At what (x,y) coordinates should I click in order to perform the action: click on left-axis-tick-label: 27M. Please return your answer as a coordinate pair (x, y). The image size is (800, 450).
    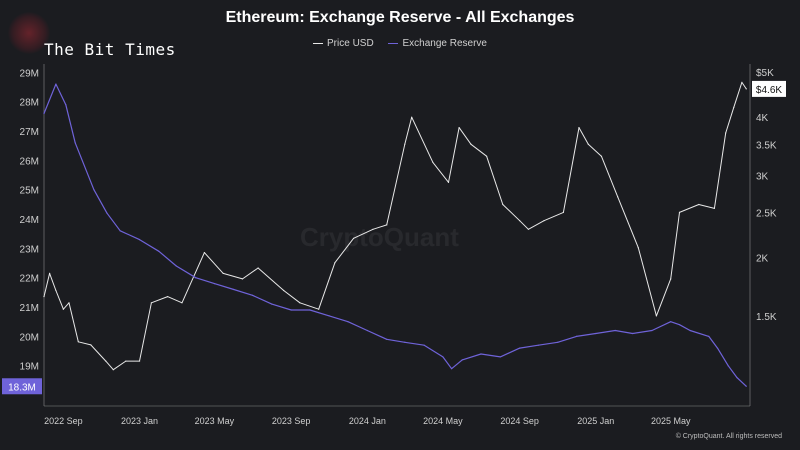
    Looking at the image, I should click on (29, 132).